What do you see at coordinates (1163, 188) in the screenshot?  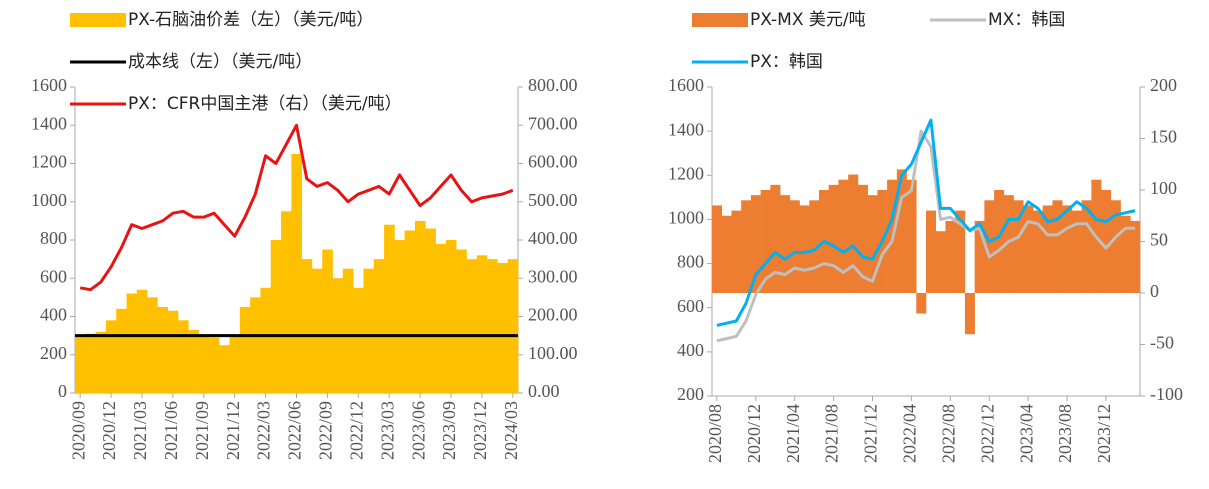 I see `y2-tick-label: 100` at bounding box center [1163, 188].